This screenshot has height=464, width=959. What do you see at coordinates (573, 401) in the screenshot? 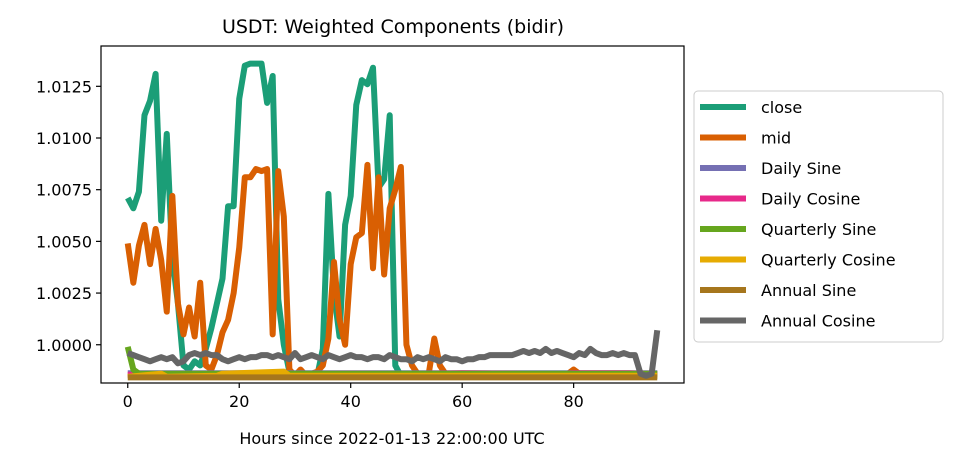
I see `x-tick-label: 80` at bounding box center [573, 401].